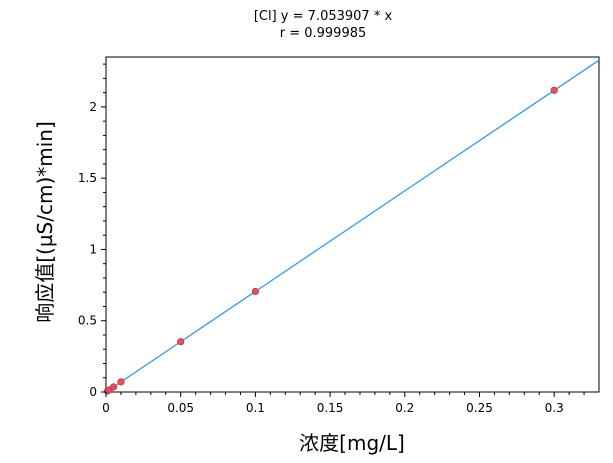 The width and height of the screenshot is (613, 463). I want to click on x-tick-label: 0.15, so click(330, 408).